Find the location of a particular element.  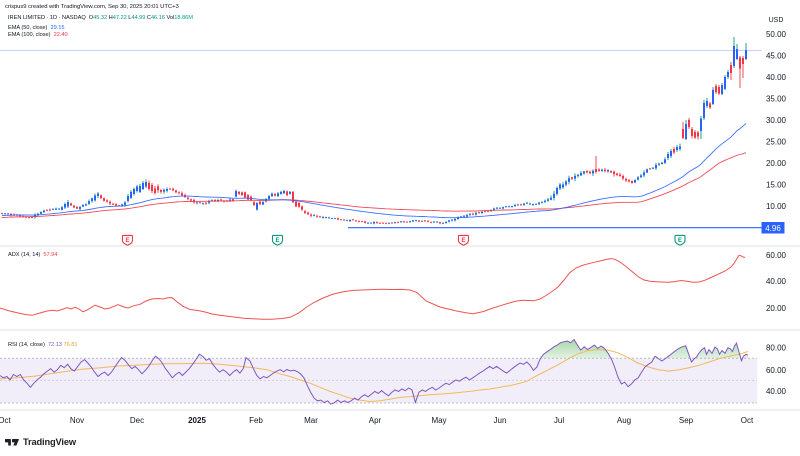

svg-text: Mar is located at coordinates (311, 420).